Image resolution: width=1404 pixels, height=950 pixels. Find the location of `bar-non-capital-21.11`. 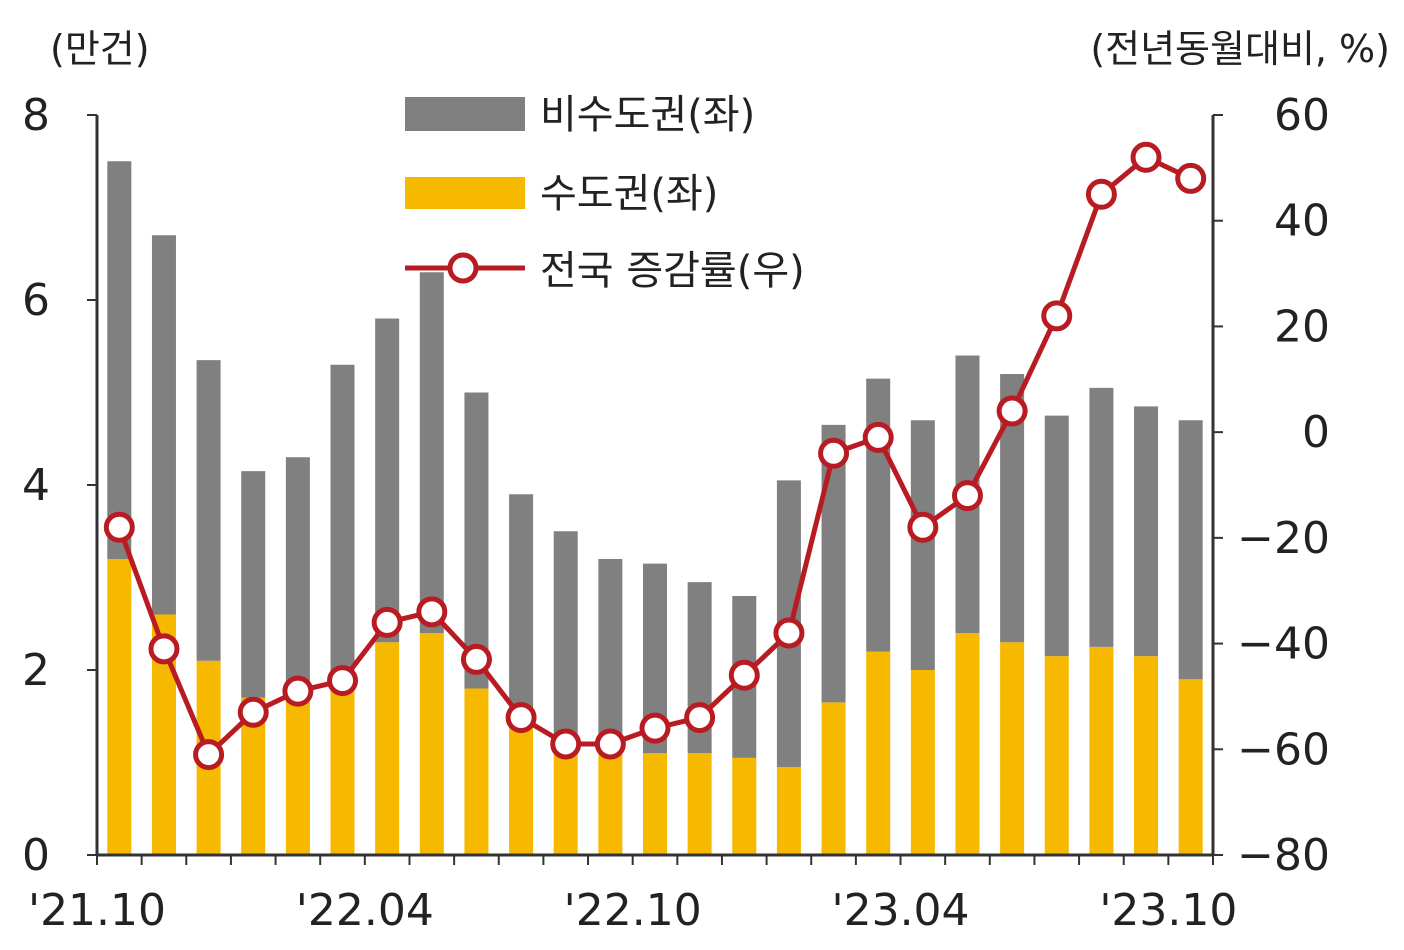

bar-non-capital-21.11 is located at coordinates (163, 425).